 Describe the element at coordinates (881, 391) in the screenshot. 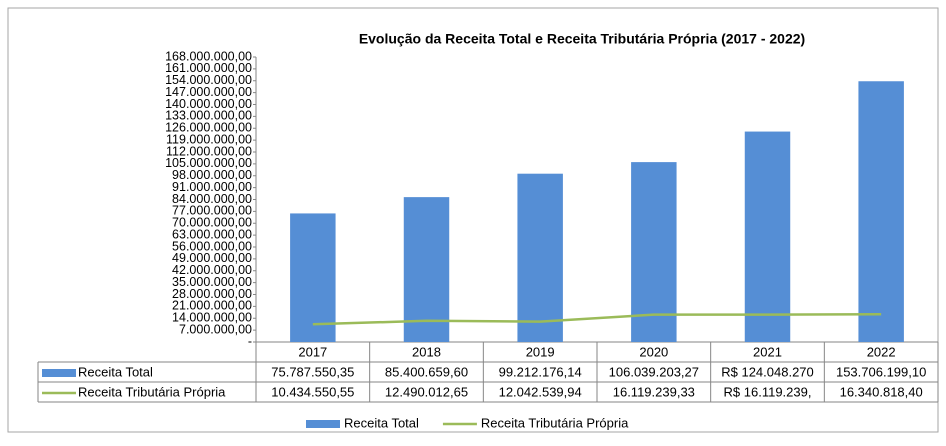

I see `table-cell: 16.340.818,40` at that location.